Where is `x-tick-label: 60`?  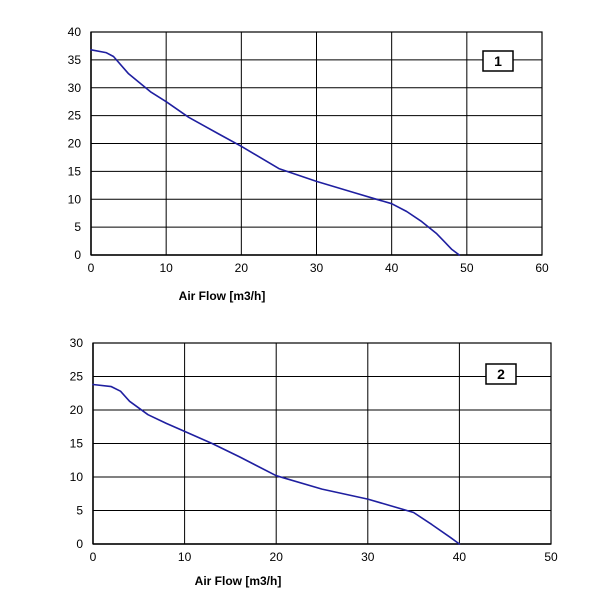
x-tick-label: 60 is located at coordinates (542, 268).